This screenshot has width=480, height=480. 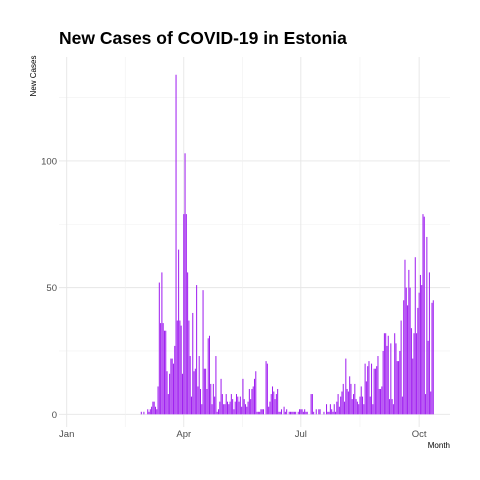 I want to click on y-tick-label: 0, so click(x=54, y=415).